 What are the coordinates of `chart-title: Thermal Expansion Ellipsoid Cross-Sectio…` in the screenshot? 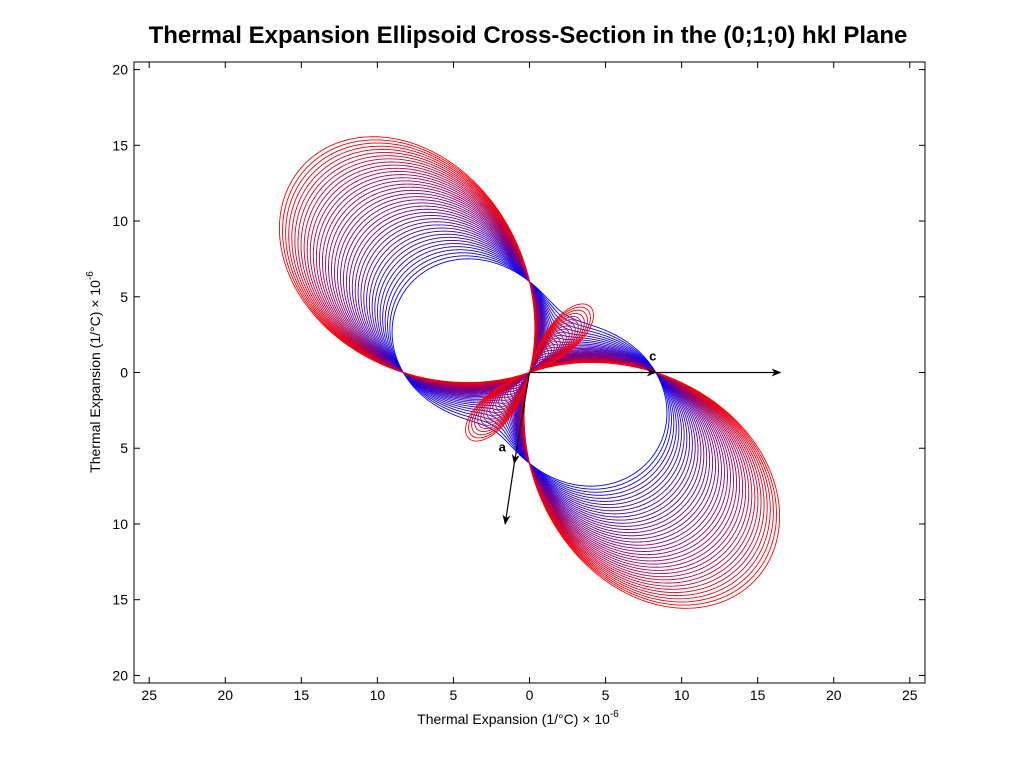 It's located at (528, 35).